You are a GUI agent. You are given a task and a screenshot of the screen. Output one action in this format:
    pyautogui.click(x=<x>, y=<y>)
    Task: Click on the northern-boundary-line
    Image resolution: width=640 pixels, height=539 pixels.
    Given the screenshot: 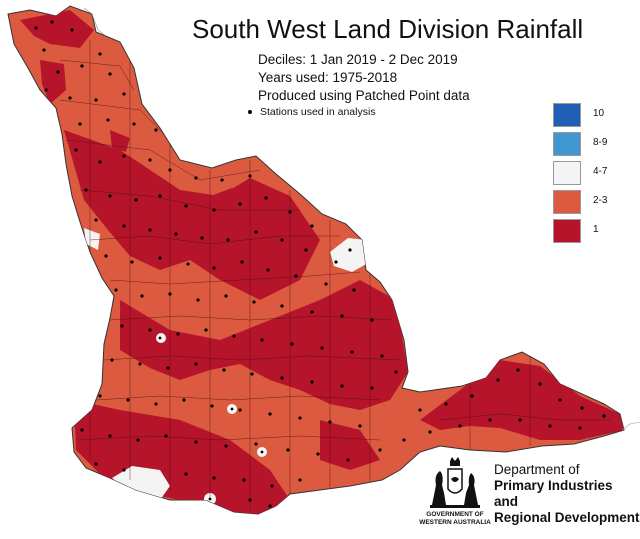 What is the action you would take?
    pyautogui.click(x=95, y=22)
    